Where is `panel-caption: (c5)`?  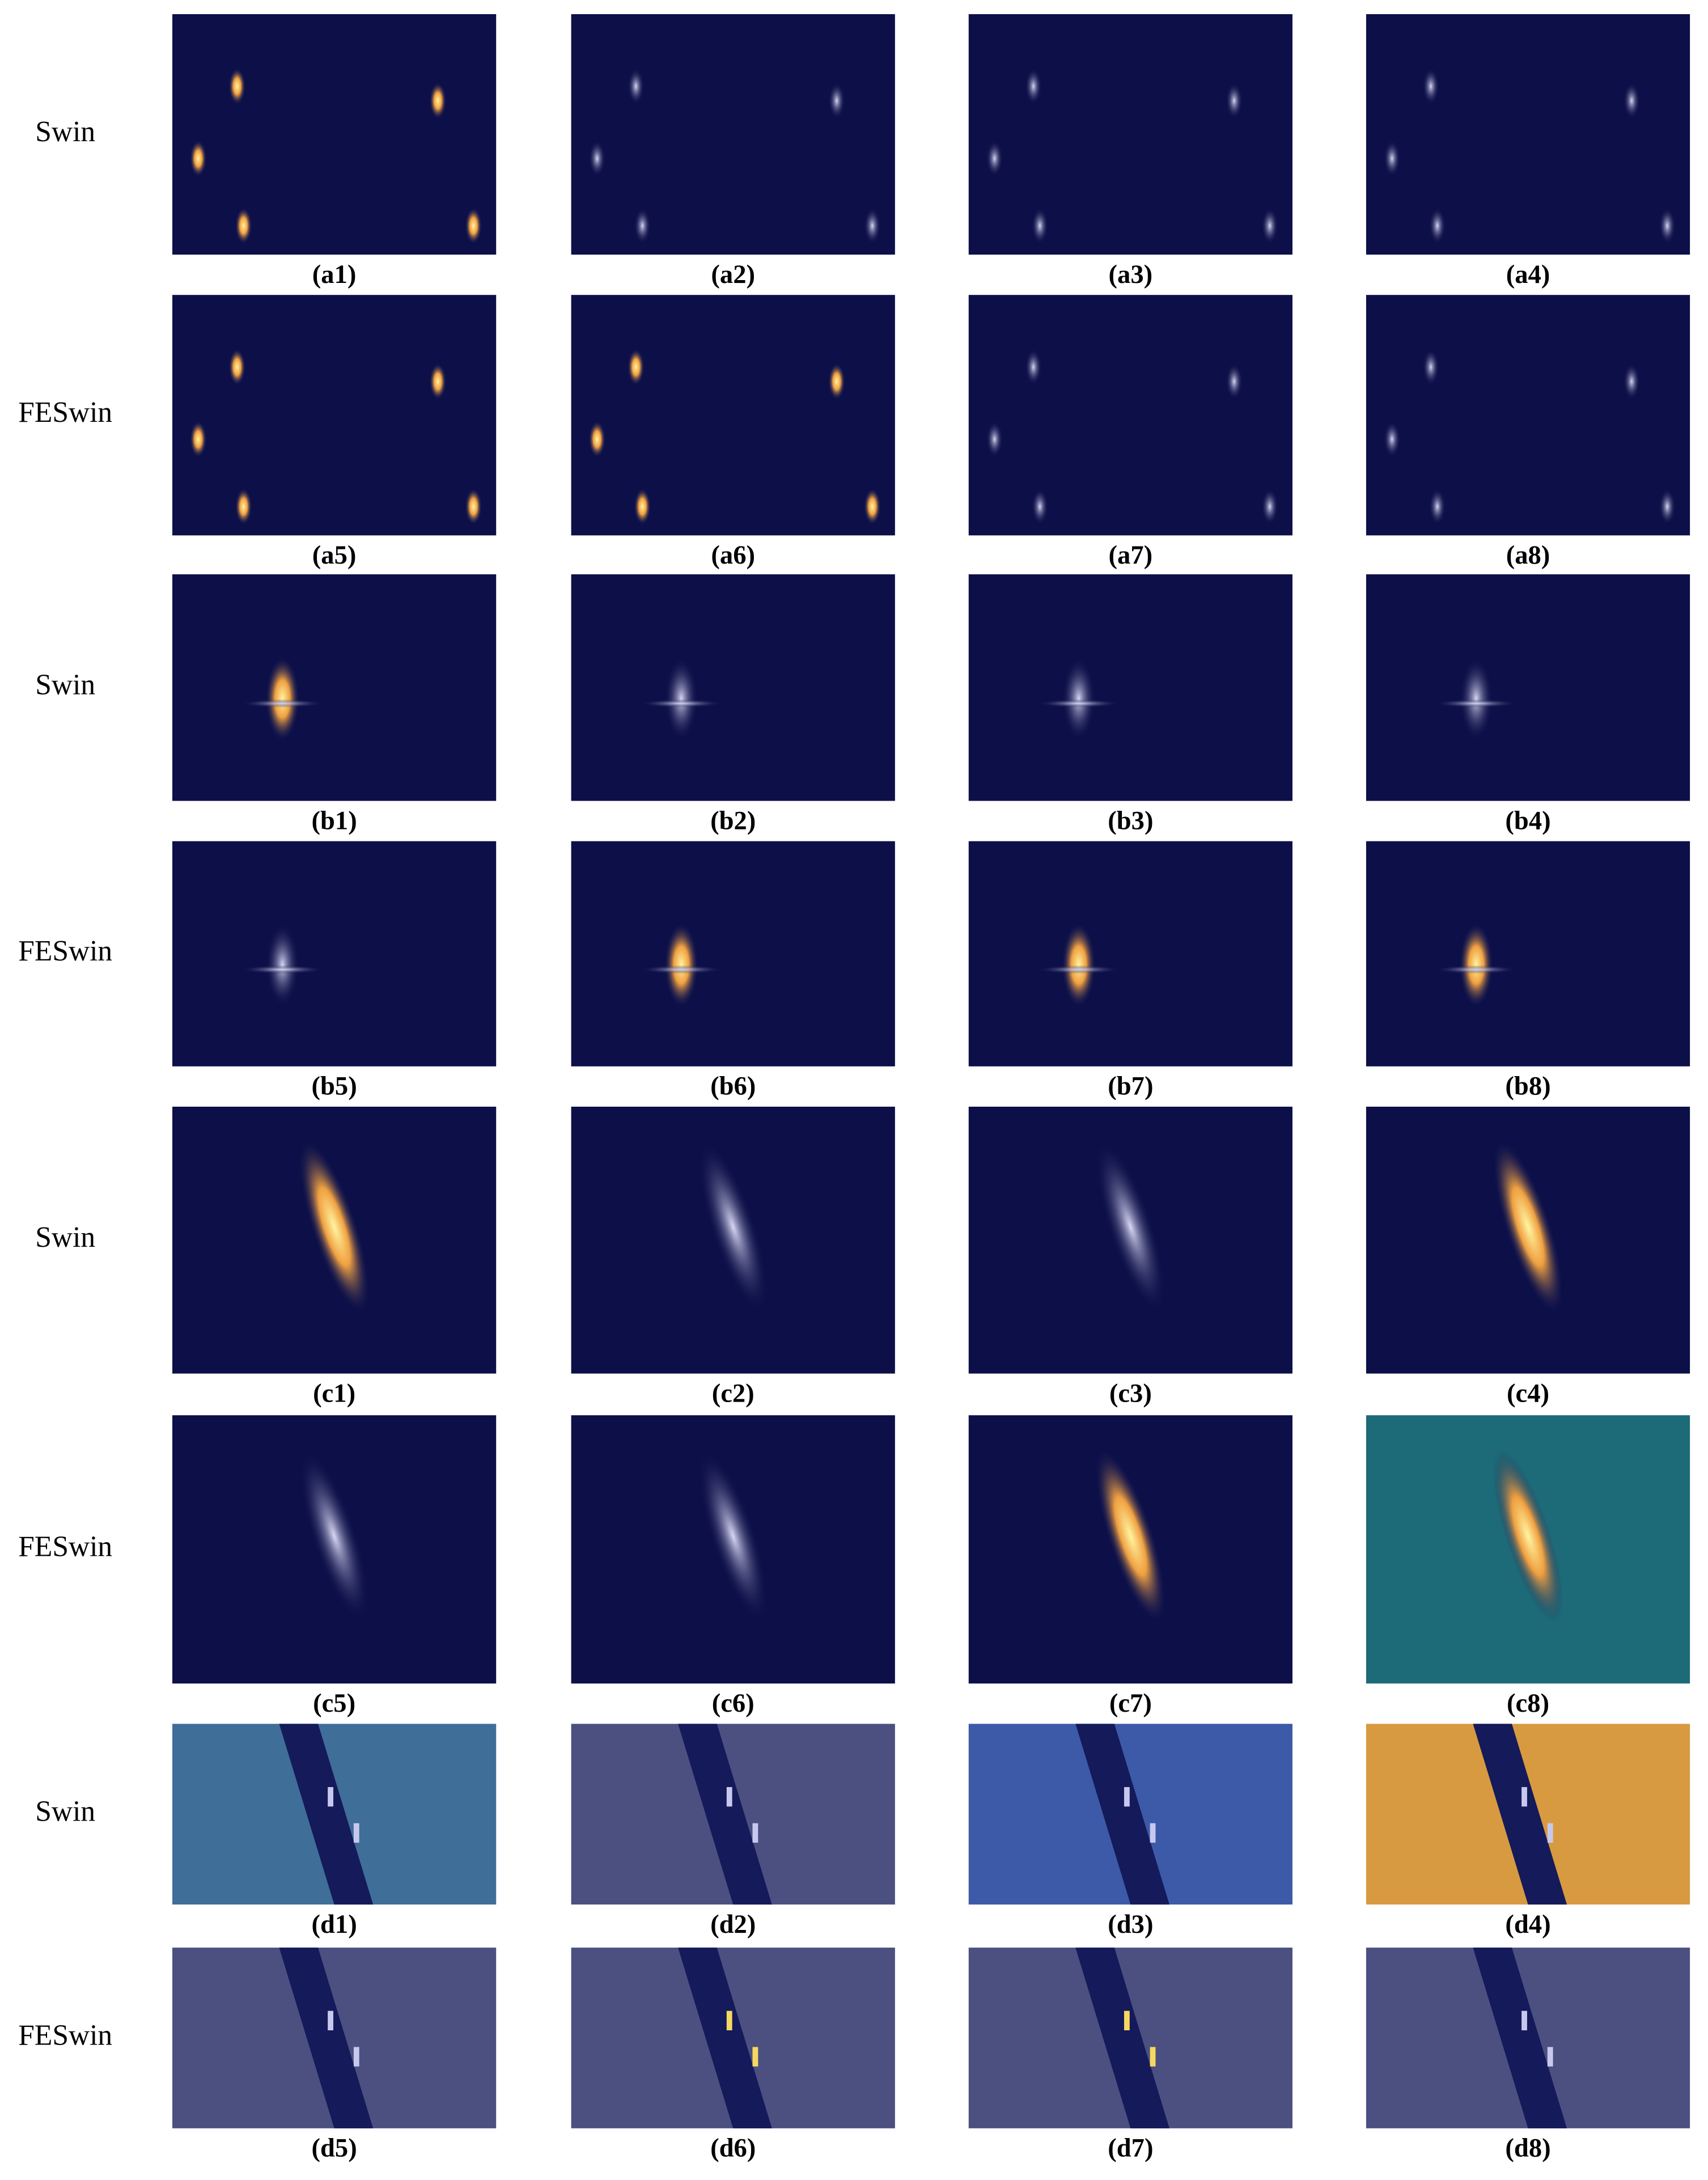
panel-caption: (c5) is located at coordinates (334, 1703).